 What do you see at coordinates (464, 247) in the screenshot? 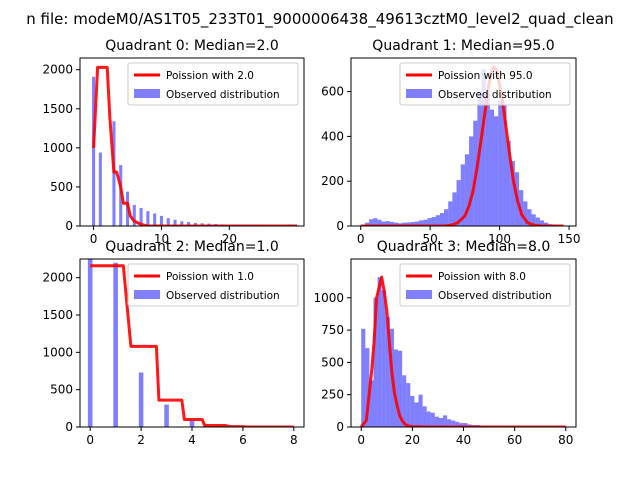
I see `quadrant-title: Quadrant 3: Median=8.0` at bounding box center [464, 247].